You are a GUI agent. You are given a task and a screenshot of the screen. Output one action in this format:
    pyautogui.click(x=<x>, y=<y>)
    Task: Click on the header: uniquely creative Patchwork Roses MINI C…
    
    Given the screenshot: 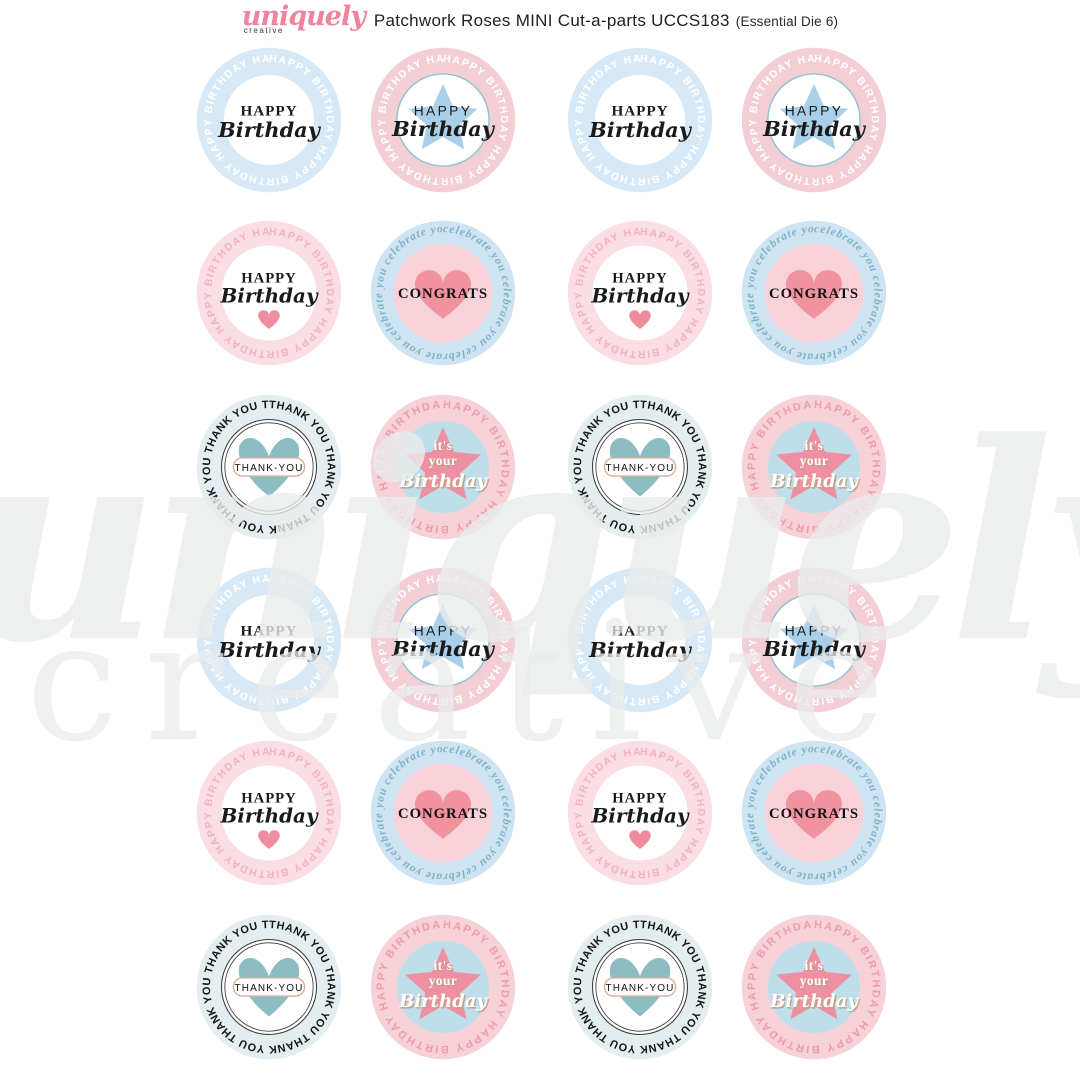 What is the action you would take?
    pyautogui.click(x=540, y=22)
    